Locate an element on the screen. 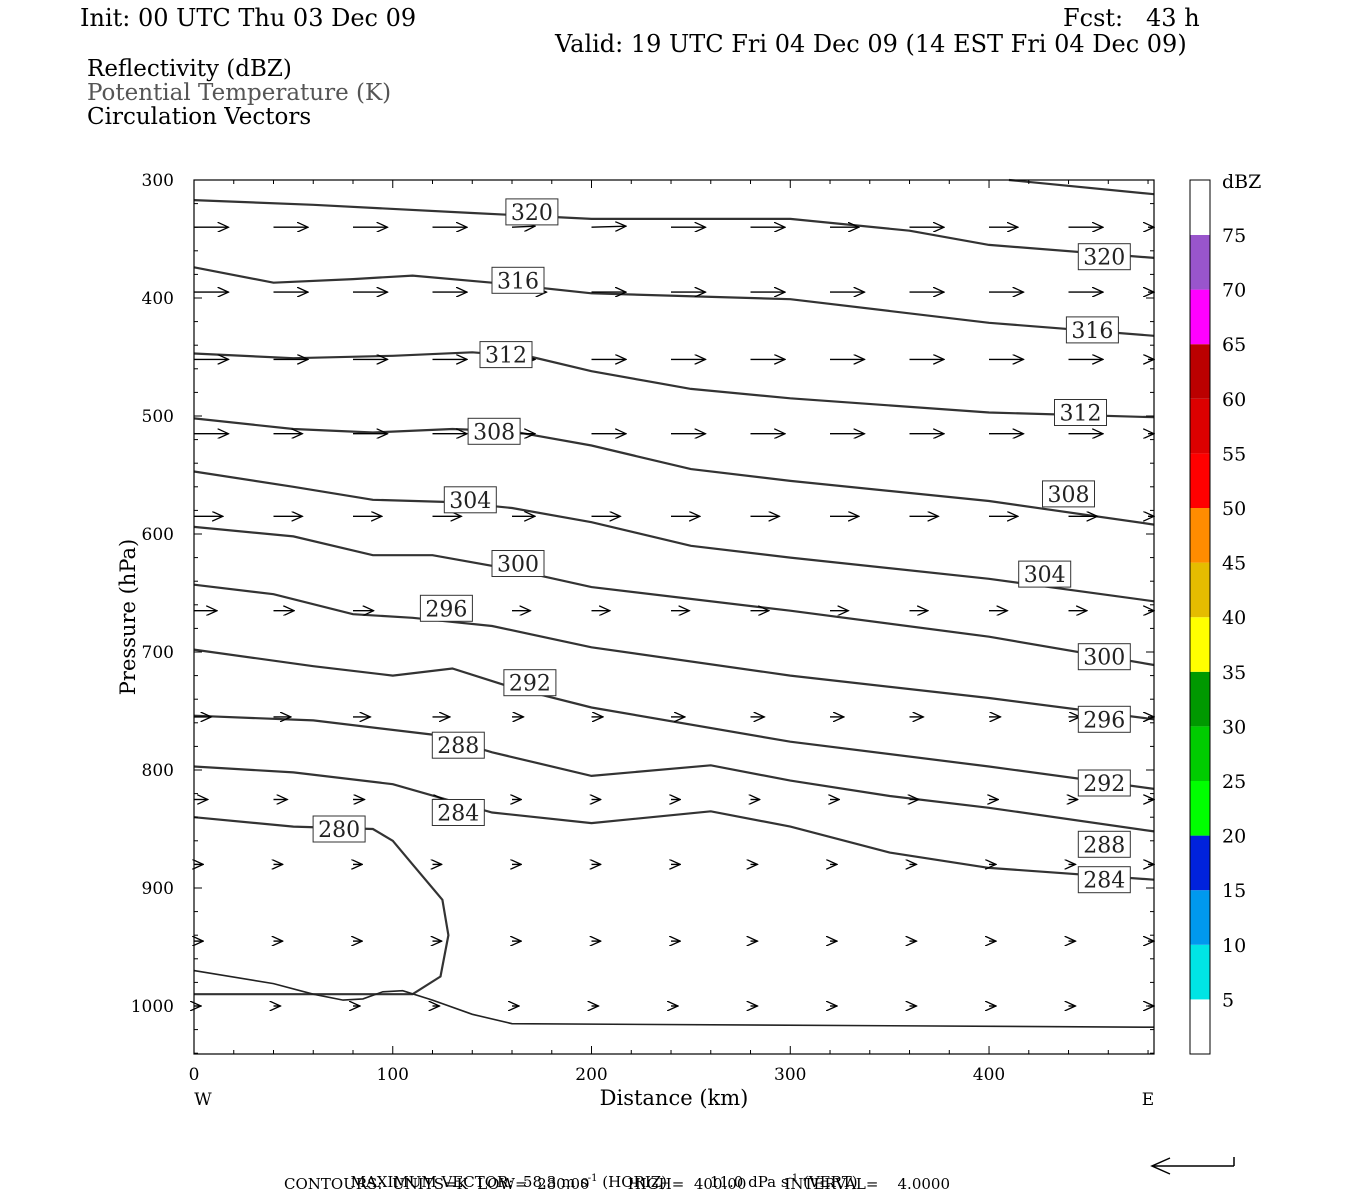  colorbar-level-label: 55 is located at coordinates (1234, 454).